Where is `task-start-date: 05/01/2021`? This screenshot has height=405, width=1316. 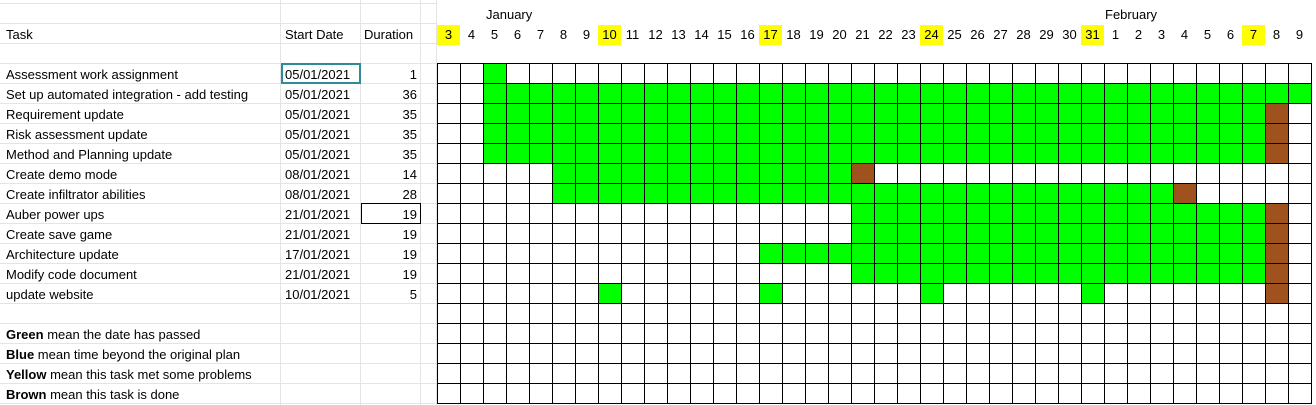
task-start-date: 05/01/2021 is located at coordinates (318, 94).